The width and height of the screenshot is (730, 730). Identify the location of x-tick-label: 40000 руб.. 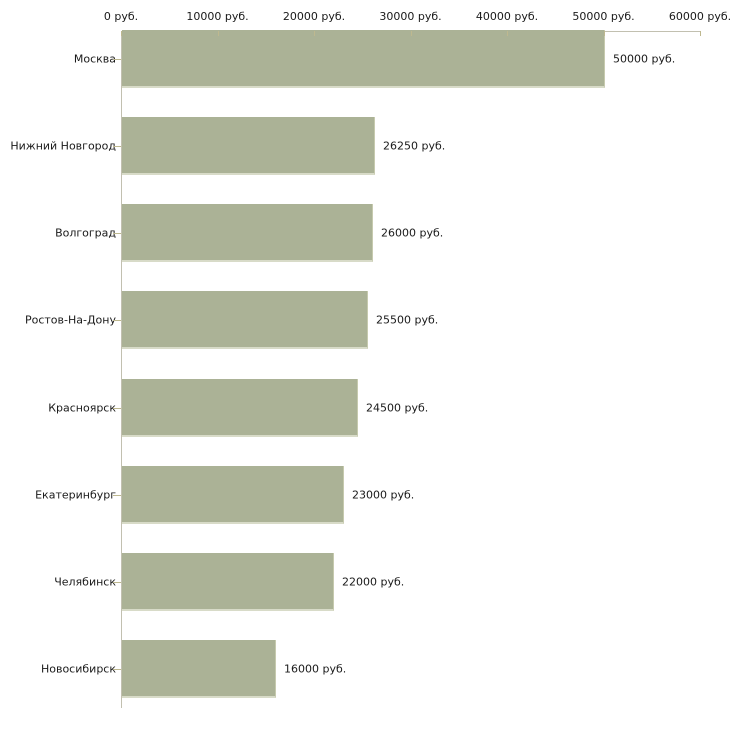
(507, 16).